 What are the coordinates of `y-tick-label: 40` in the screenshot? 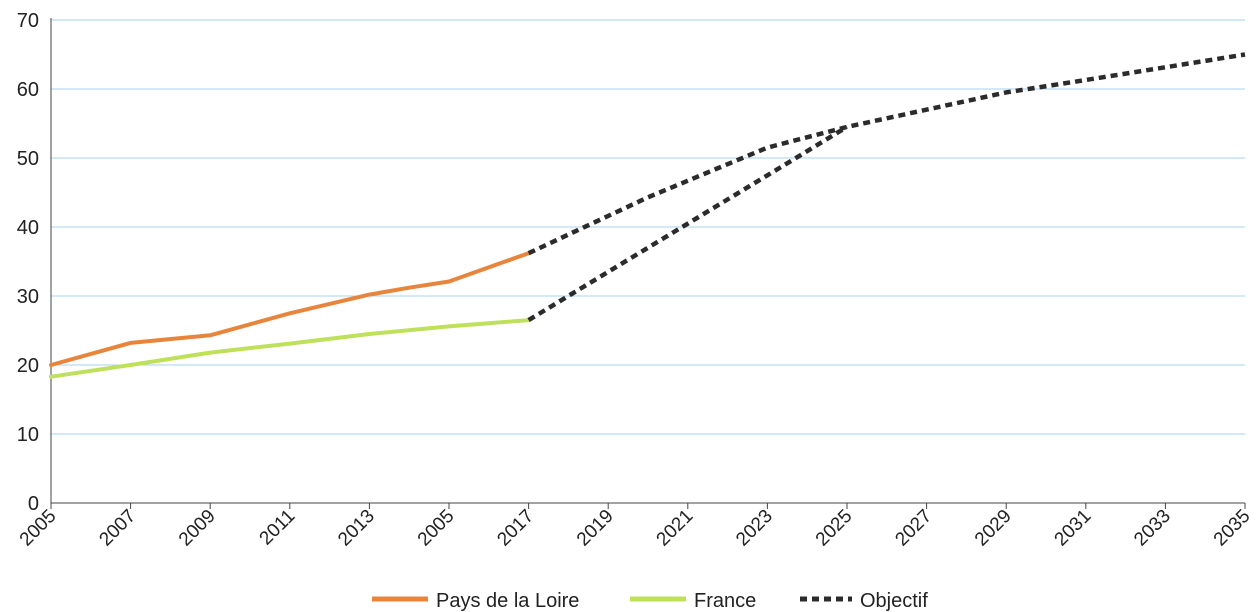 It's located at (28, 228).